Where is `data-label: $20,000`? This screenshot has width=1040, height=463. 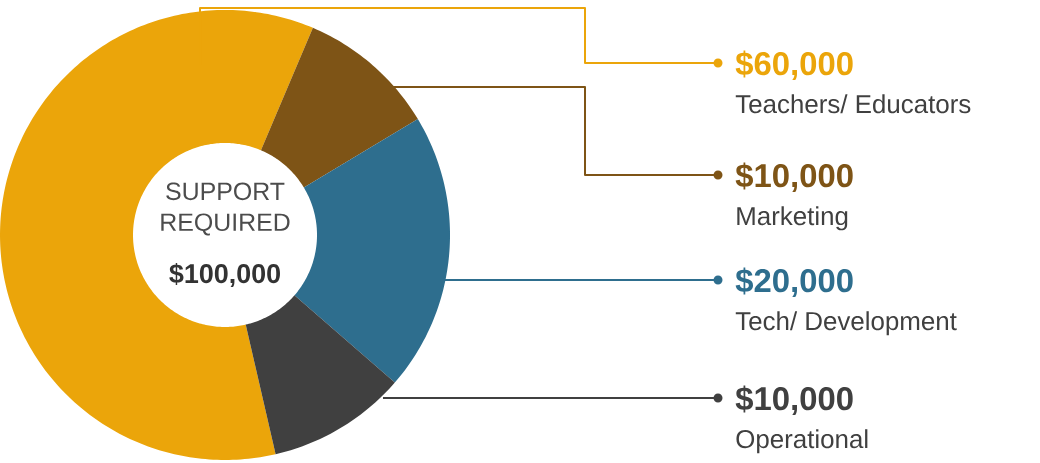
data-label: $20,000 is located at coordinates (794, 282).